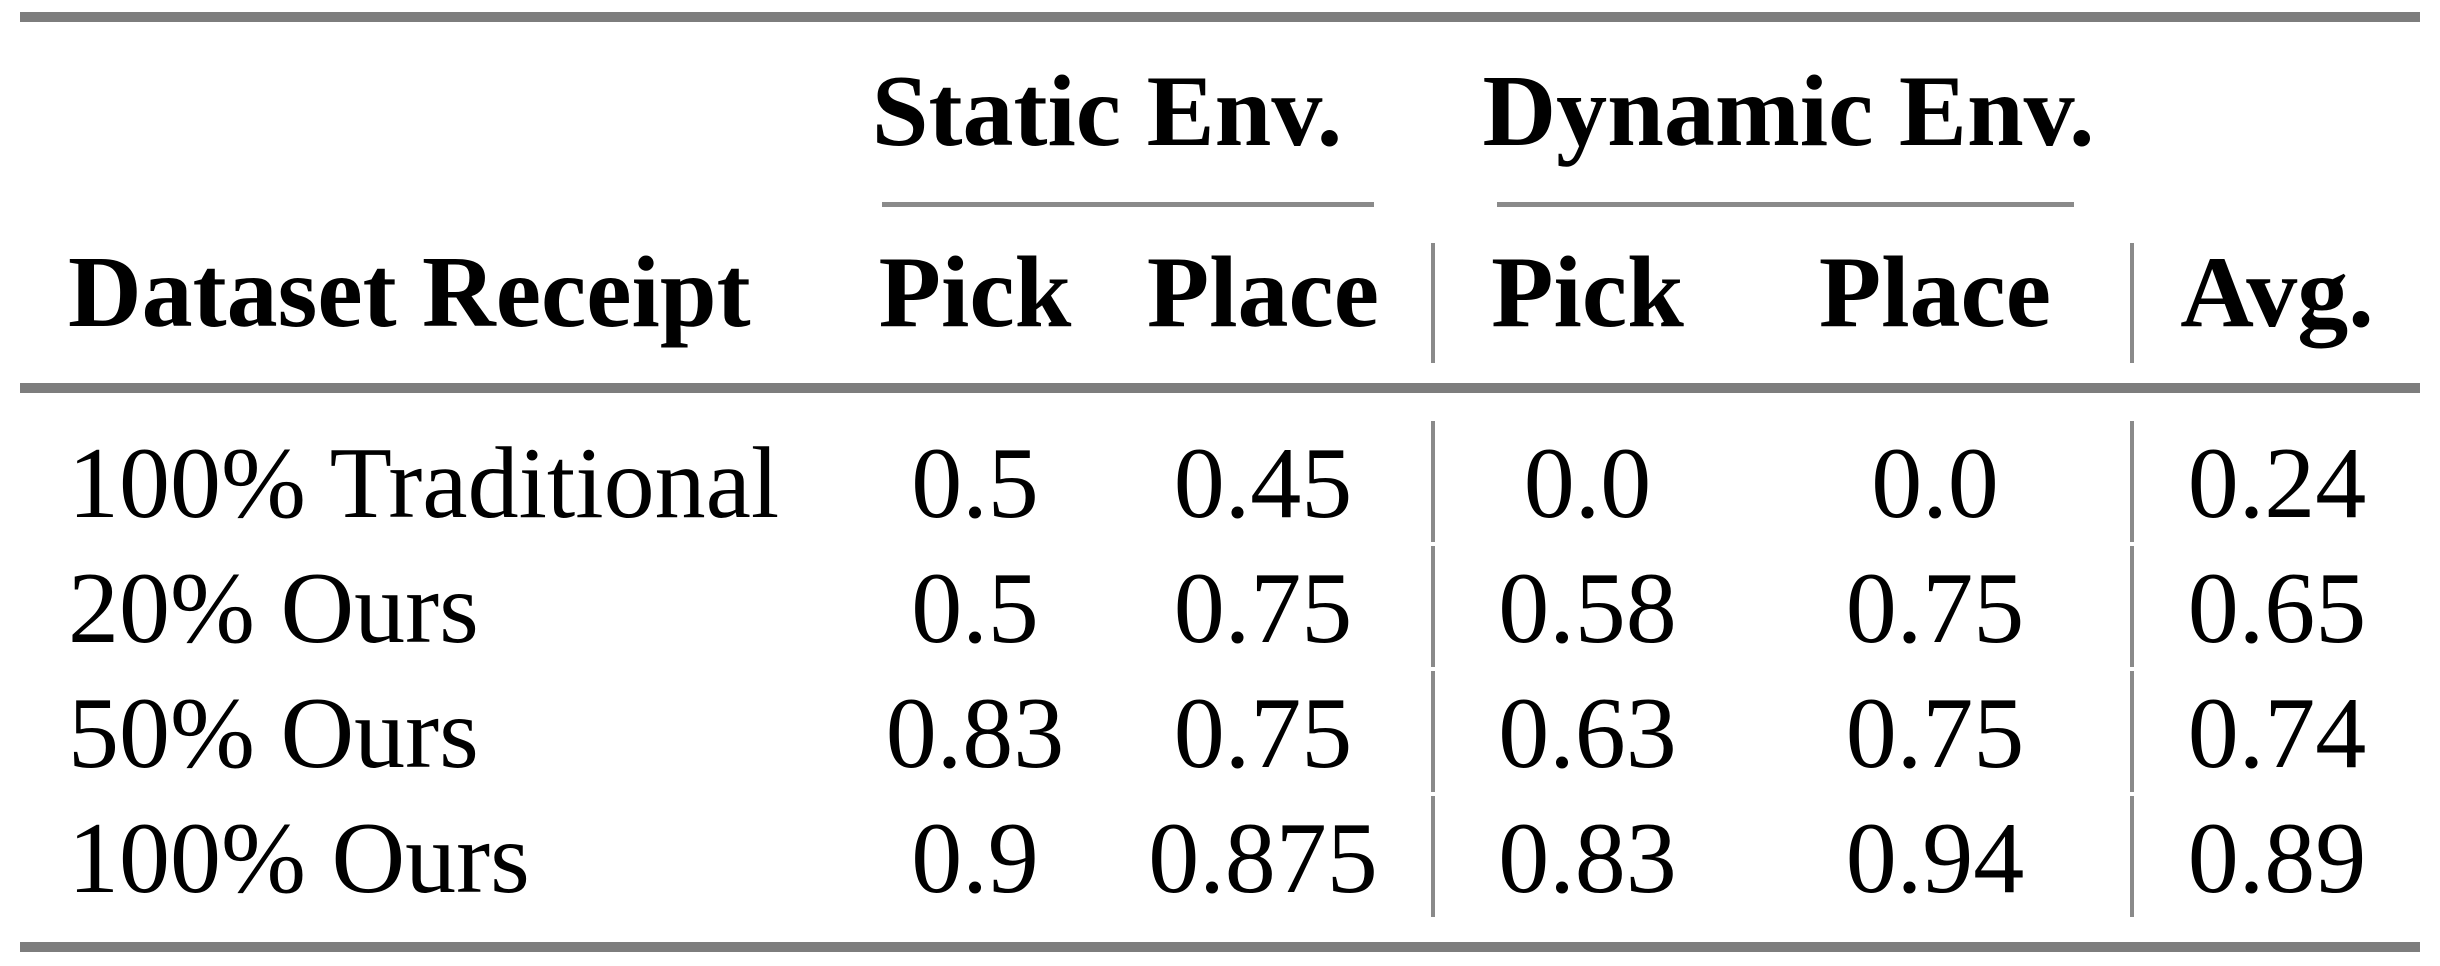  Describe the element at coordinates (2277, 733) in the screenshot. I see `avg-value: 0.74` at that location.